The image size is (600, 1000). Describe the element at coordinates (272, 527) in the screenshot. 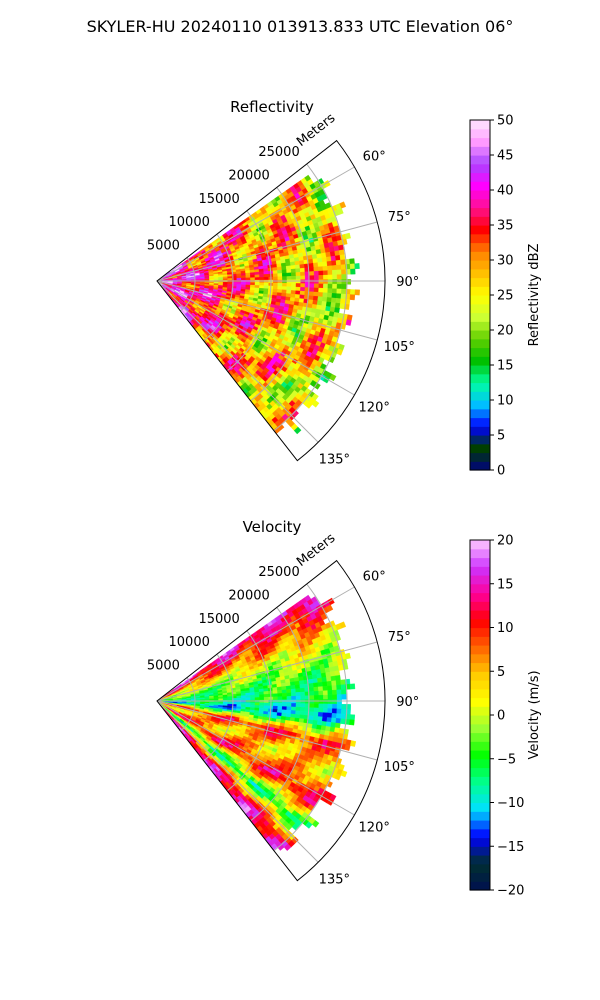

I see `plot-title: Velocity` at that location.